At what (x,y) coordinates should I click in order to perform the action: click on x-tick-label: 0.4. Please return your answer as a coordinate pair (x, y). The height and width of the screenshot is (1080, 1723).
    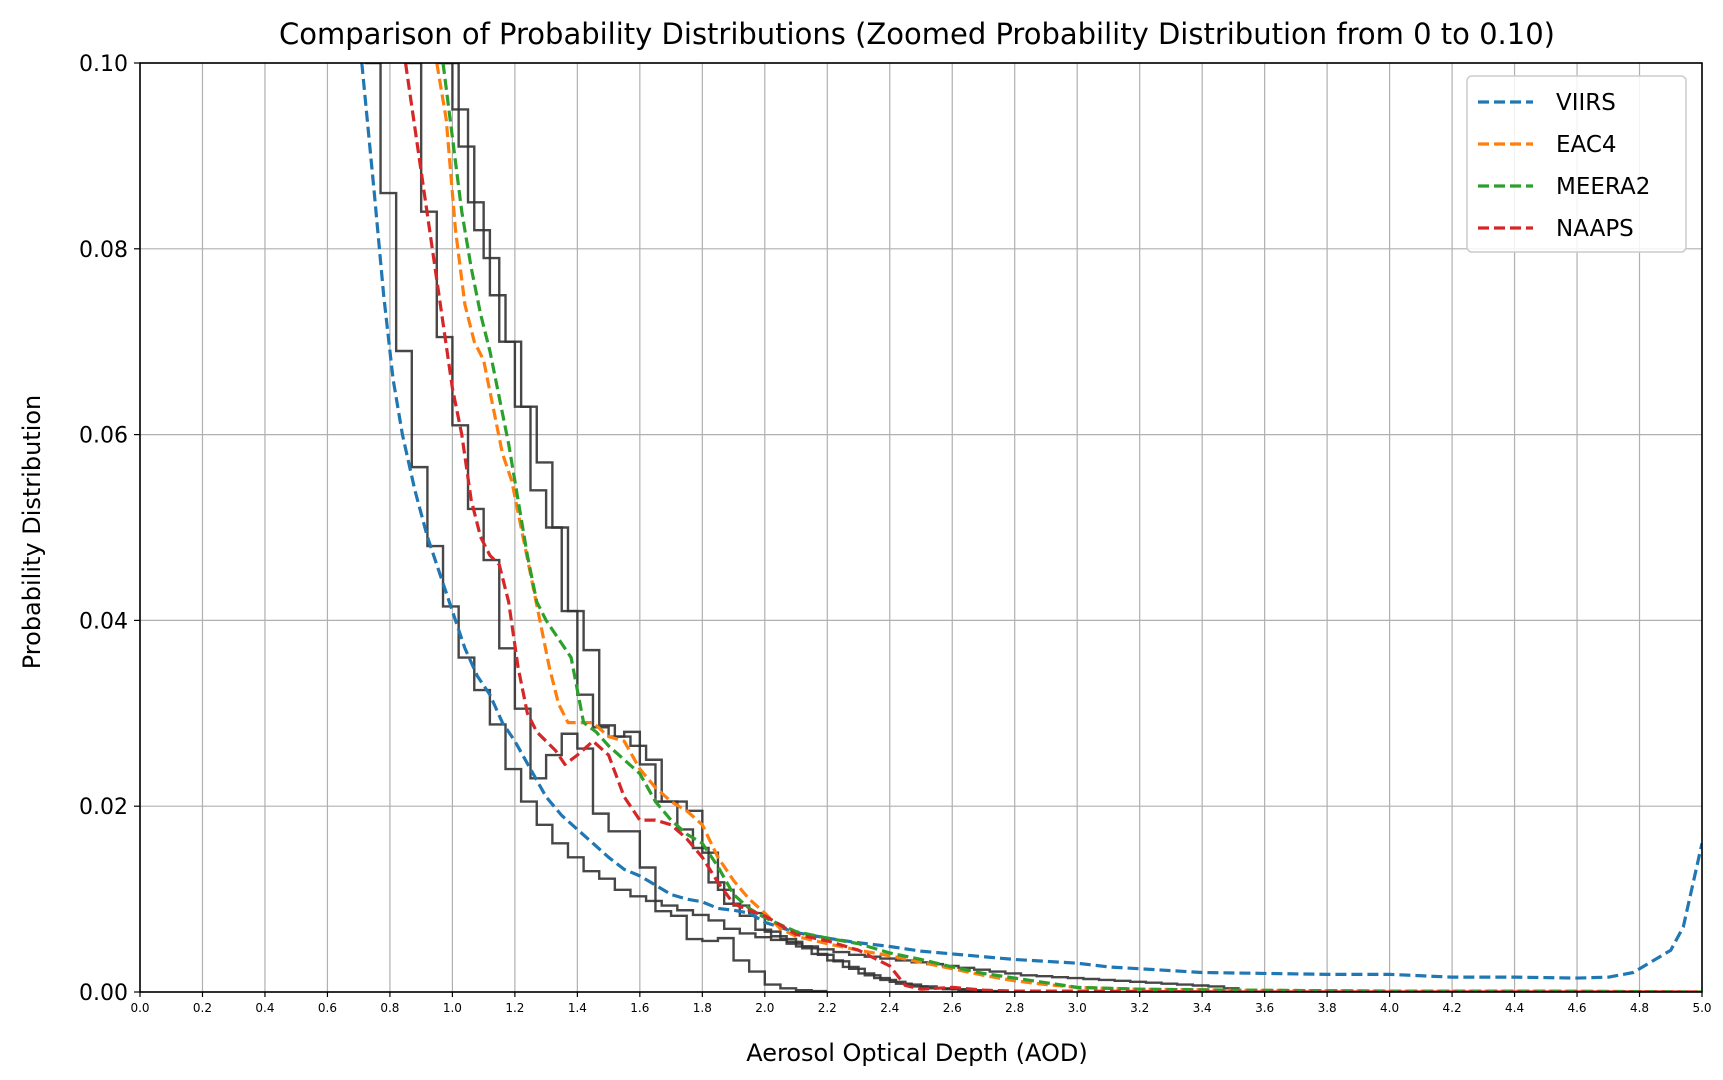
    Looking at the image, I should click on (264, 1008).